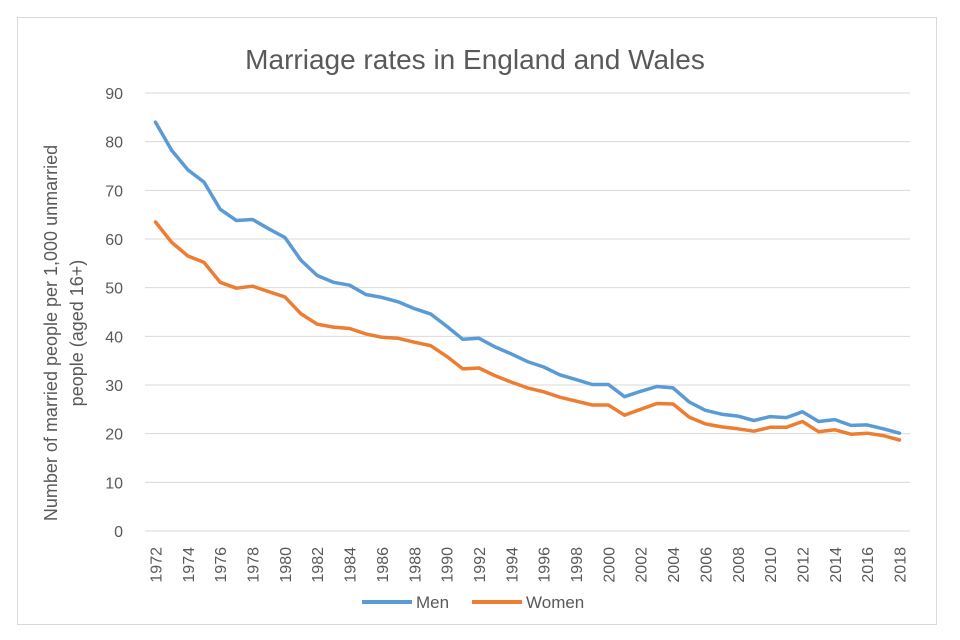 The image size is (960, 640). Describe the element at coordinates (114, 143) in the screenshot. I see `y-tick-label: 80` at that location.